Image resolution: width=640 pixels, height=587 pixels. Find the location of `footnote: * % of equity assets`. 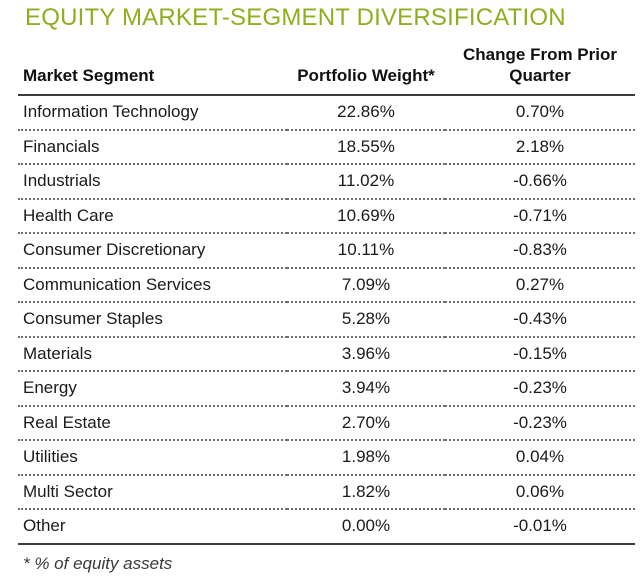

footnote: * % of equity assets is located at coordinates (98, 563).